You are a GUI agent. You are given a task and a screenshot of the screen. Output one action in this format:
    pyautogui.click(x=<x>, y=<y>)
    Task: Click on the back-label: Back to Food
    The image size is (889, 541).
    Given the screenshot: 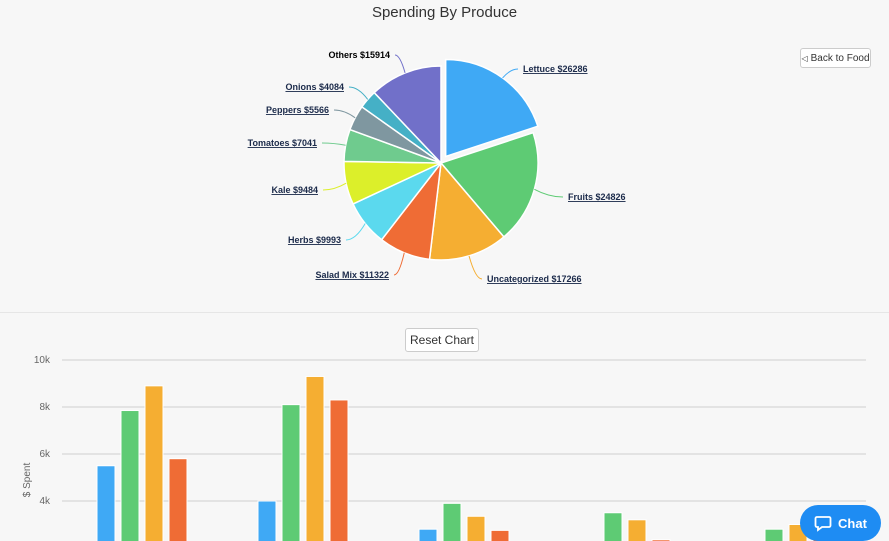 What is the action you would take?
    pyautogui.click(x=840, y=58)
    